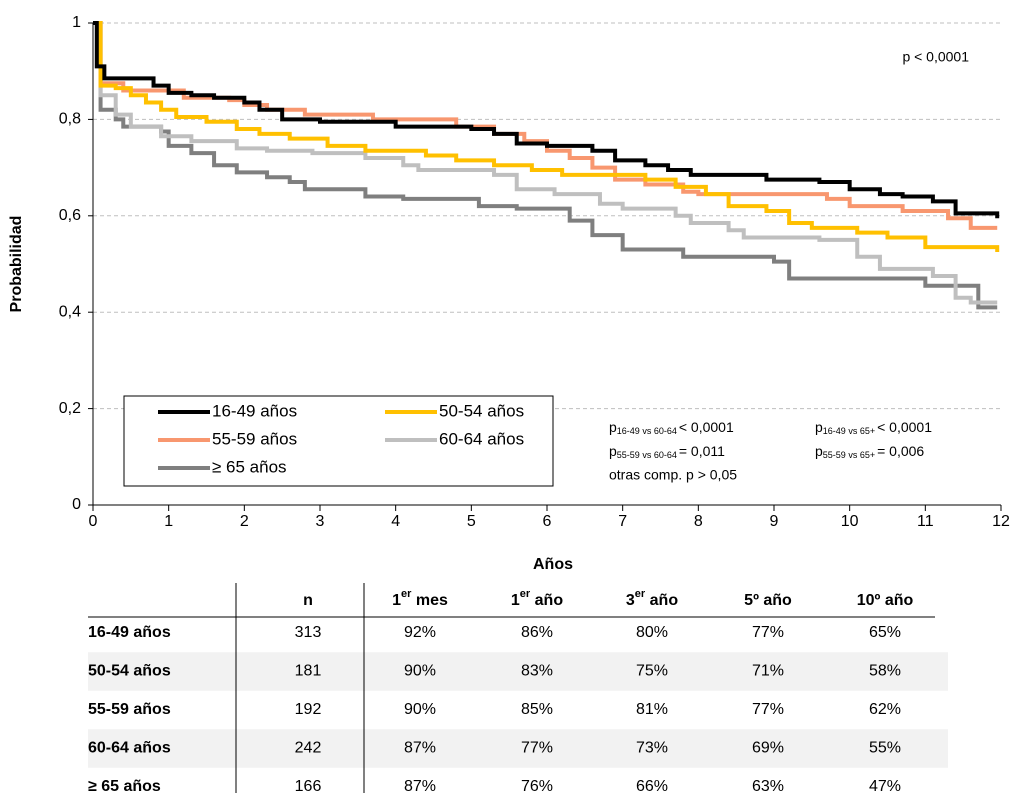  I want to click on x-tick-label: 1, so click(168, 521).